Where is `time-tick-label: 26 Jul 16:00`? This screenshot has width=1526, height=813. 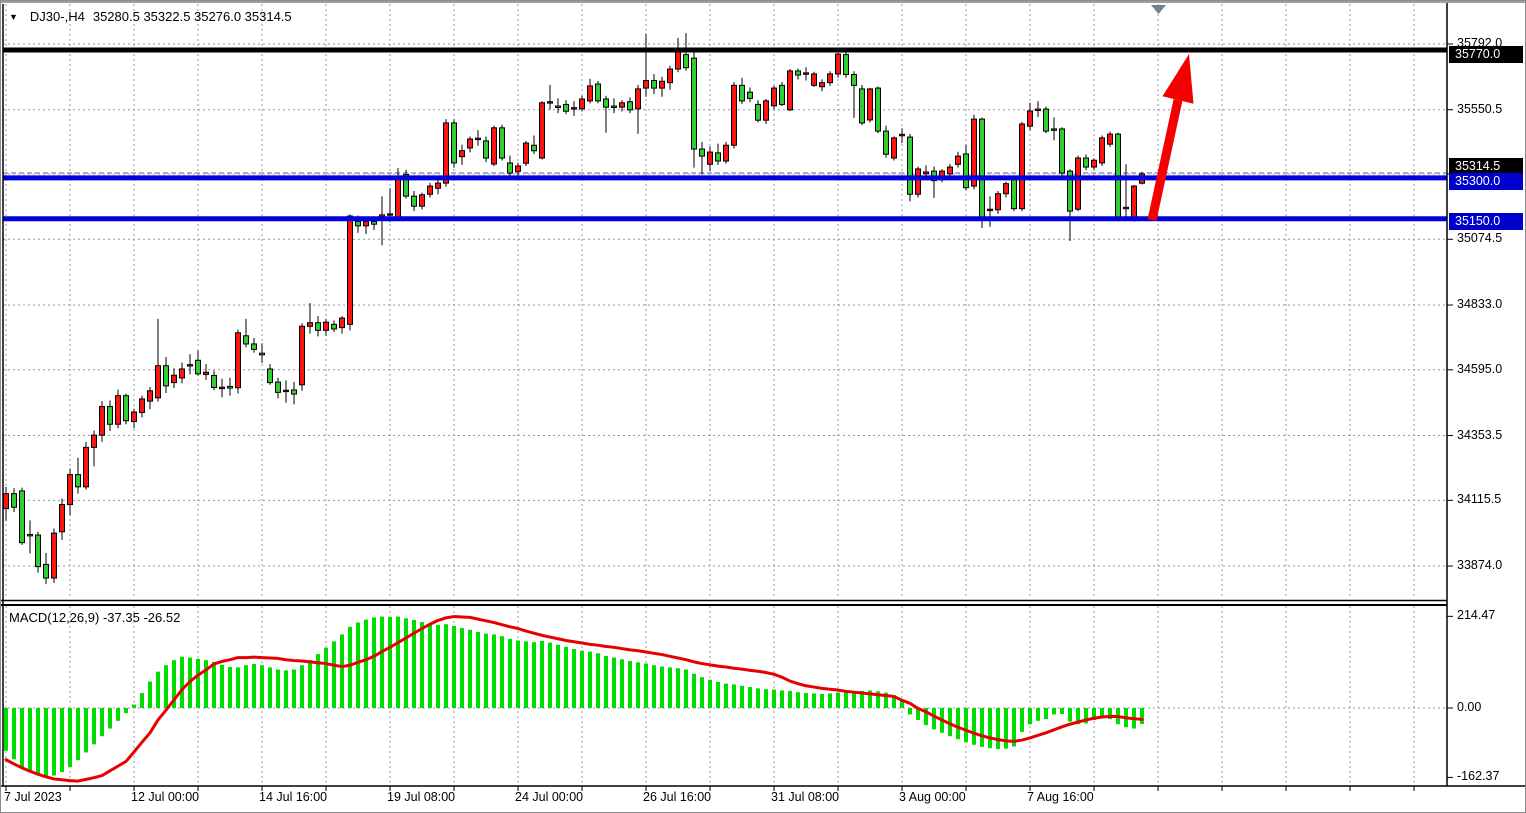
time-tick-label: 26 Jul 16:00 is located at coordinates (677, 797).